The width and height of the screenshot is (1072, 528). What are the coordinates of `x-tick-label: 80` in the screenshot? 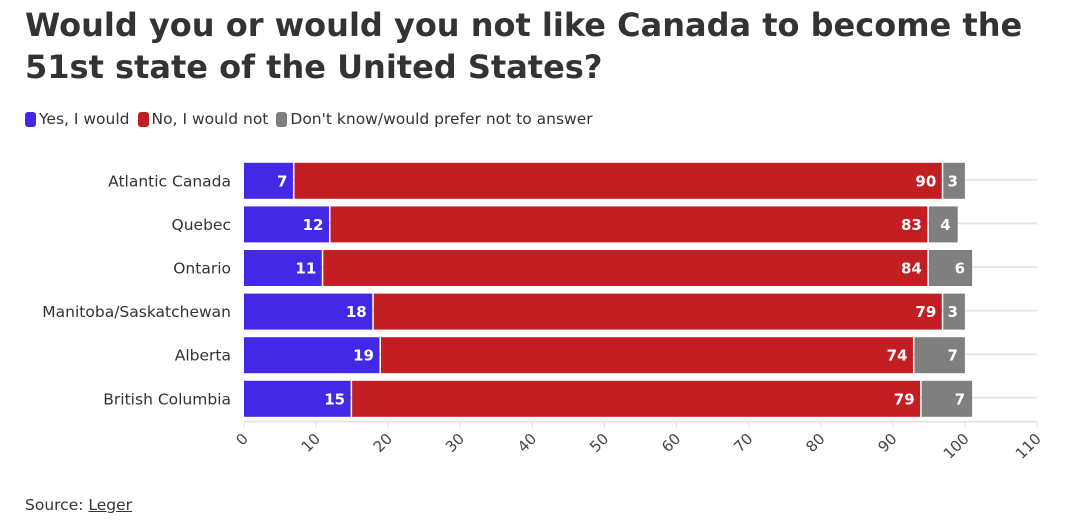 It's located at (815, 443).